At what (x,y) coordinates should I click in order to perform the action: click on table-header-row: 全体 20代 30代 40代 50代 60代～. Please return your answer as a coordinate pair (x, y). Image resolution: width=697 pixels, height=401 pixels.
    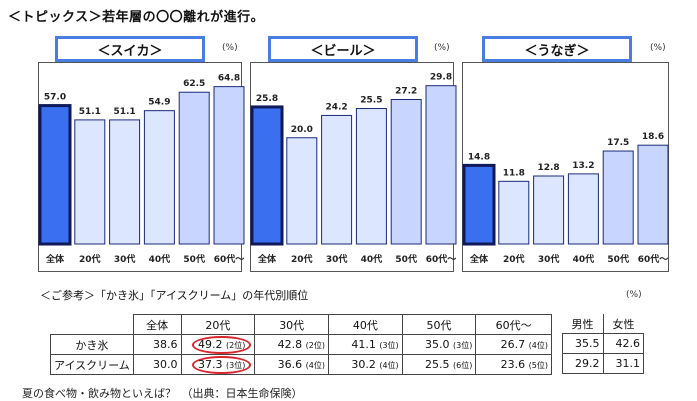
    Looking at the image, I should click on (301, 324).